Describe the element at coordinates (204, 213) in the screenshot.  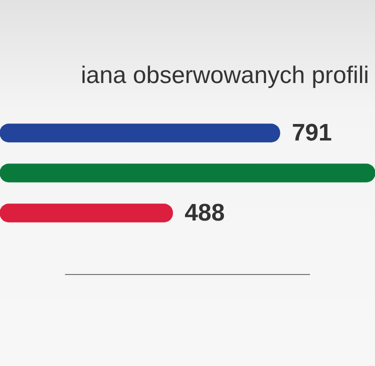
I see `data-label: 488` at that location.